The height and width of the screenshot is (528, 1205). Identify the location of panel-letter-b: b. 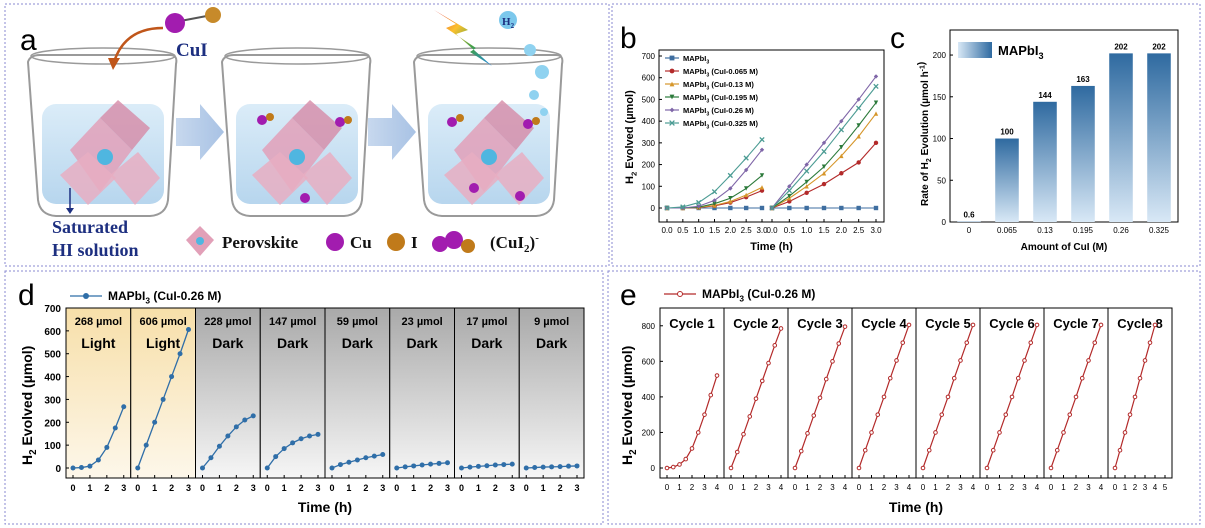
(628, 38).